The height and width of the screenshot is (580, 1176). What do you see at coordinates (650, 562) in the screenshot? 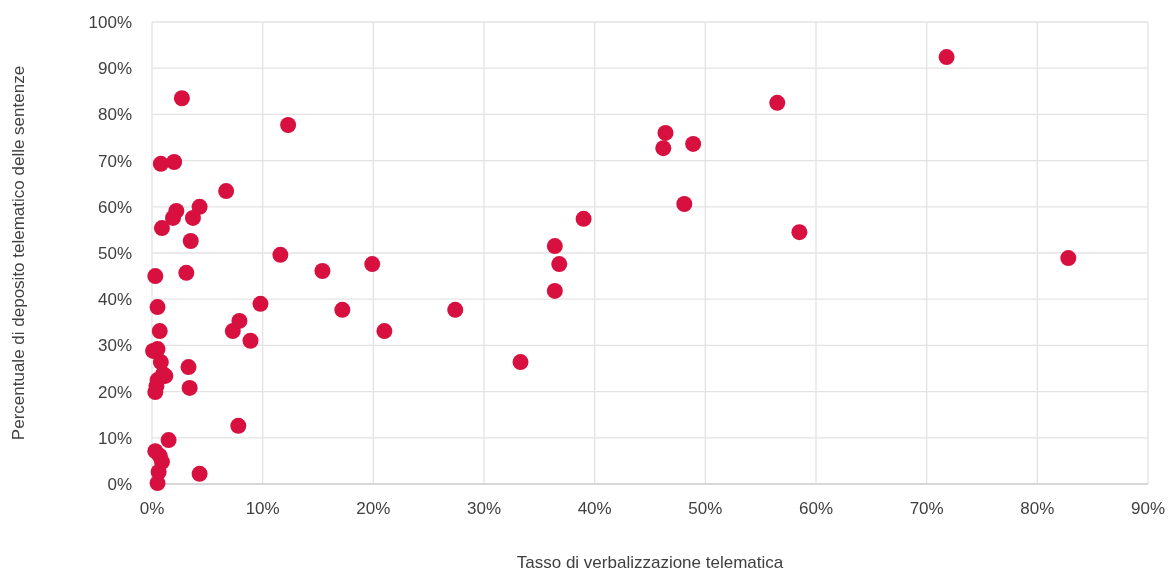
I see `x-axis-title: Tasso di verbalizzazione telematica` at bounding box center [650, 562].